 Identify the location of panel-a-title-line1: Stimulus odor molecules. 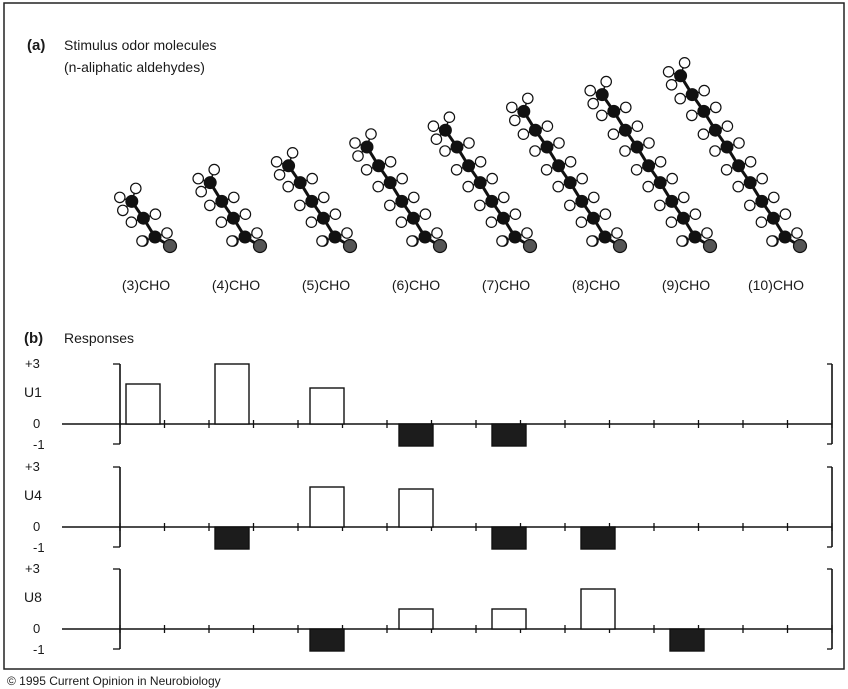
(140, 45).